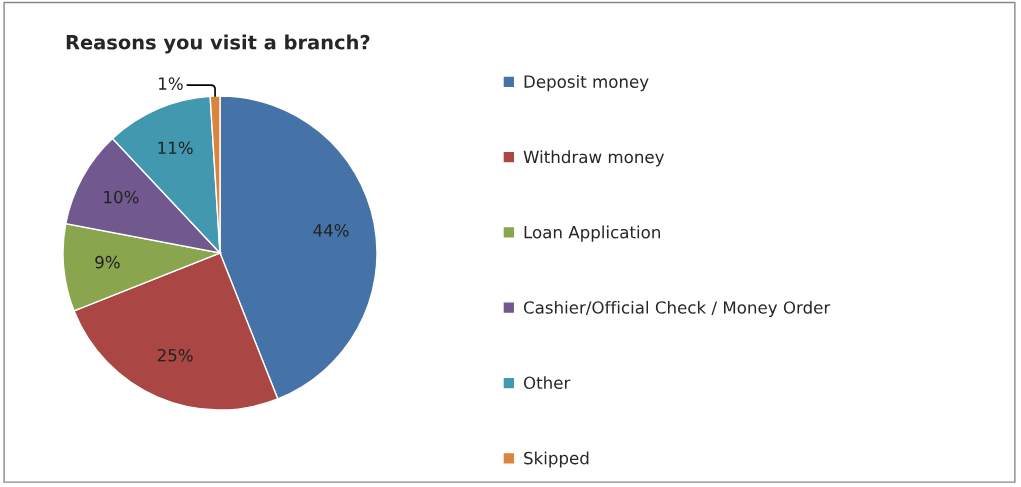  What do you see at coordinates (592, 233) in the screenshot?
I see `legend-label: Loan Application` at bounding box center [592, 233].